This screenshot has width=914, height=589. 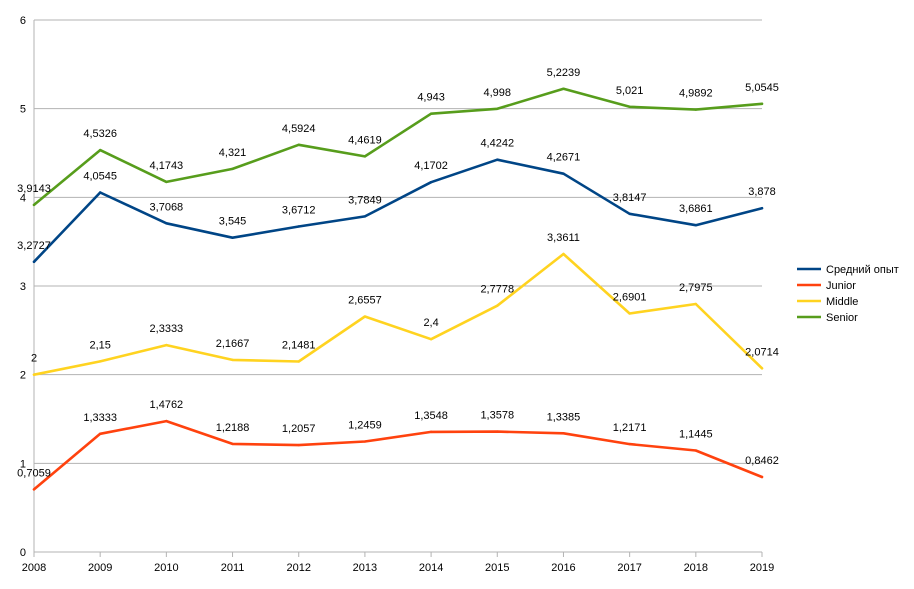 What do you see at coordinates (762, 208) in the screenshot?
I see `data-point-average-2019` at bounding box center [762, 208].